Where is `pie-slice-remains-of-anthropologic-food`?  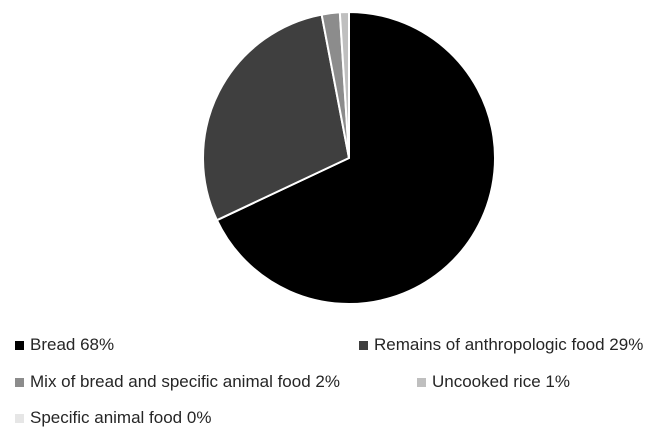
pie-slice-remains-of-anthropologic-food is located at coordinates (276, 117).